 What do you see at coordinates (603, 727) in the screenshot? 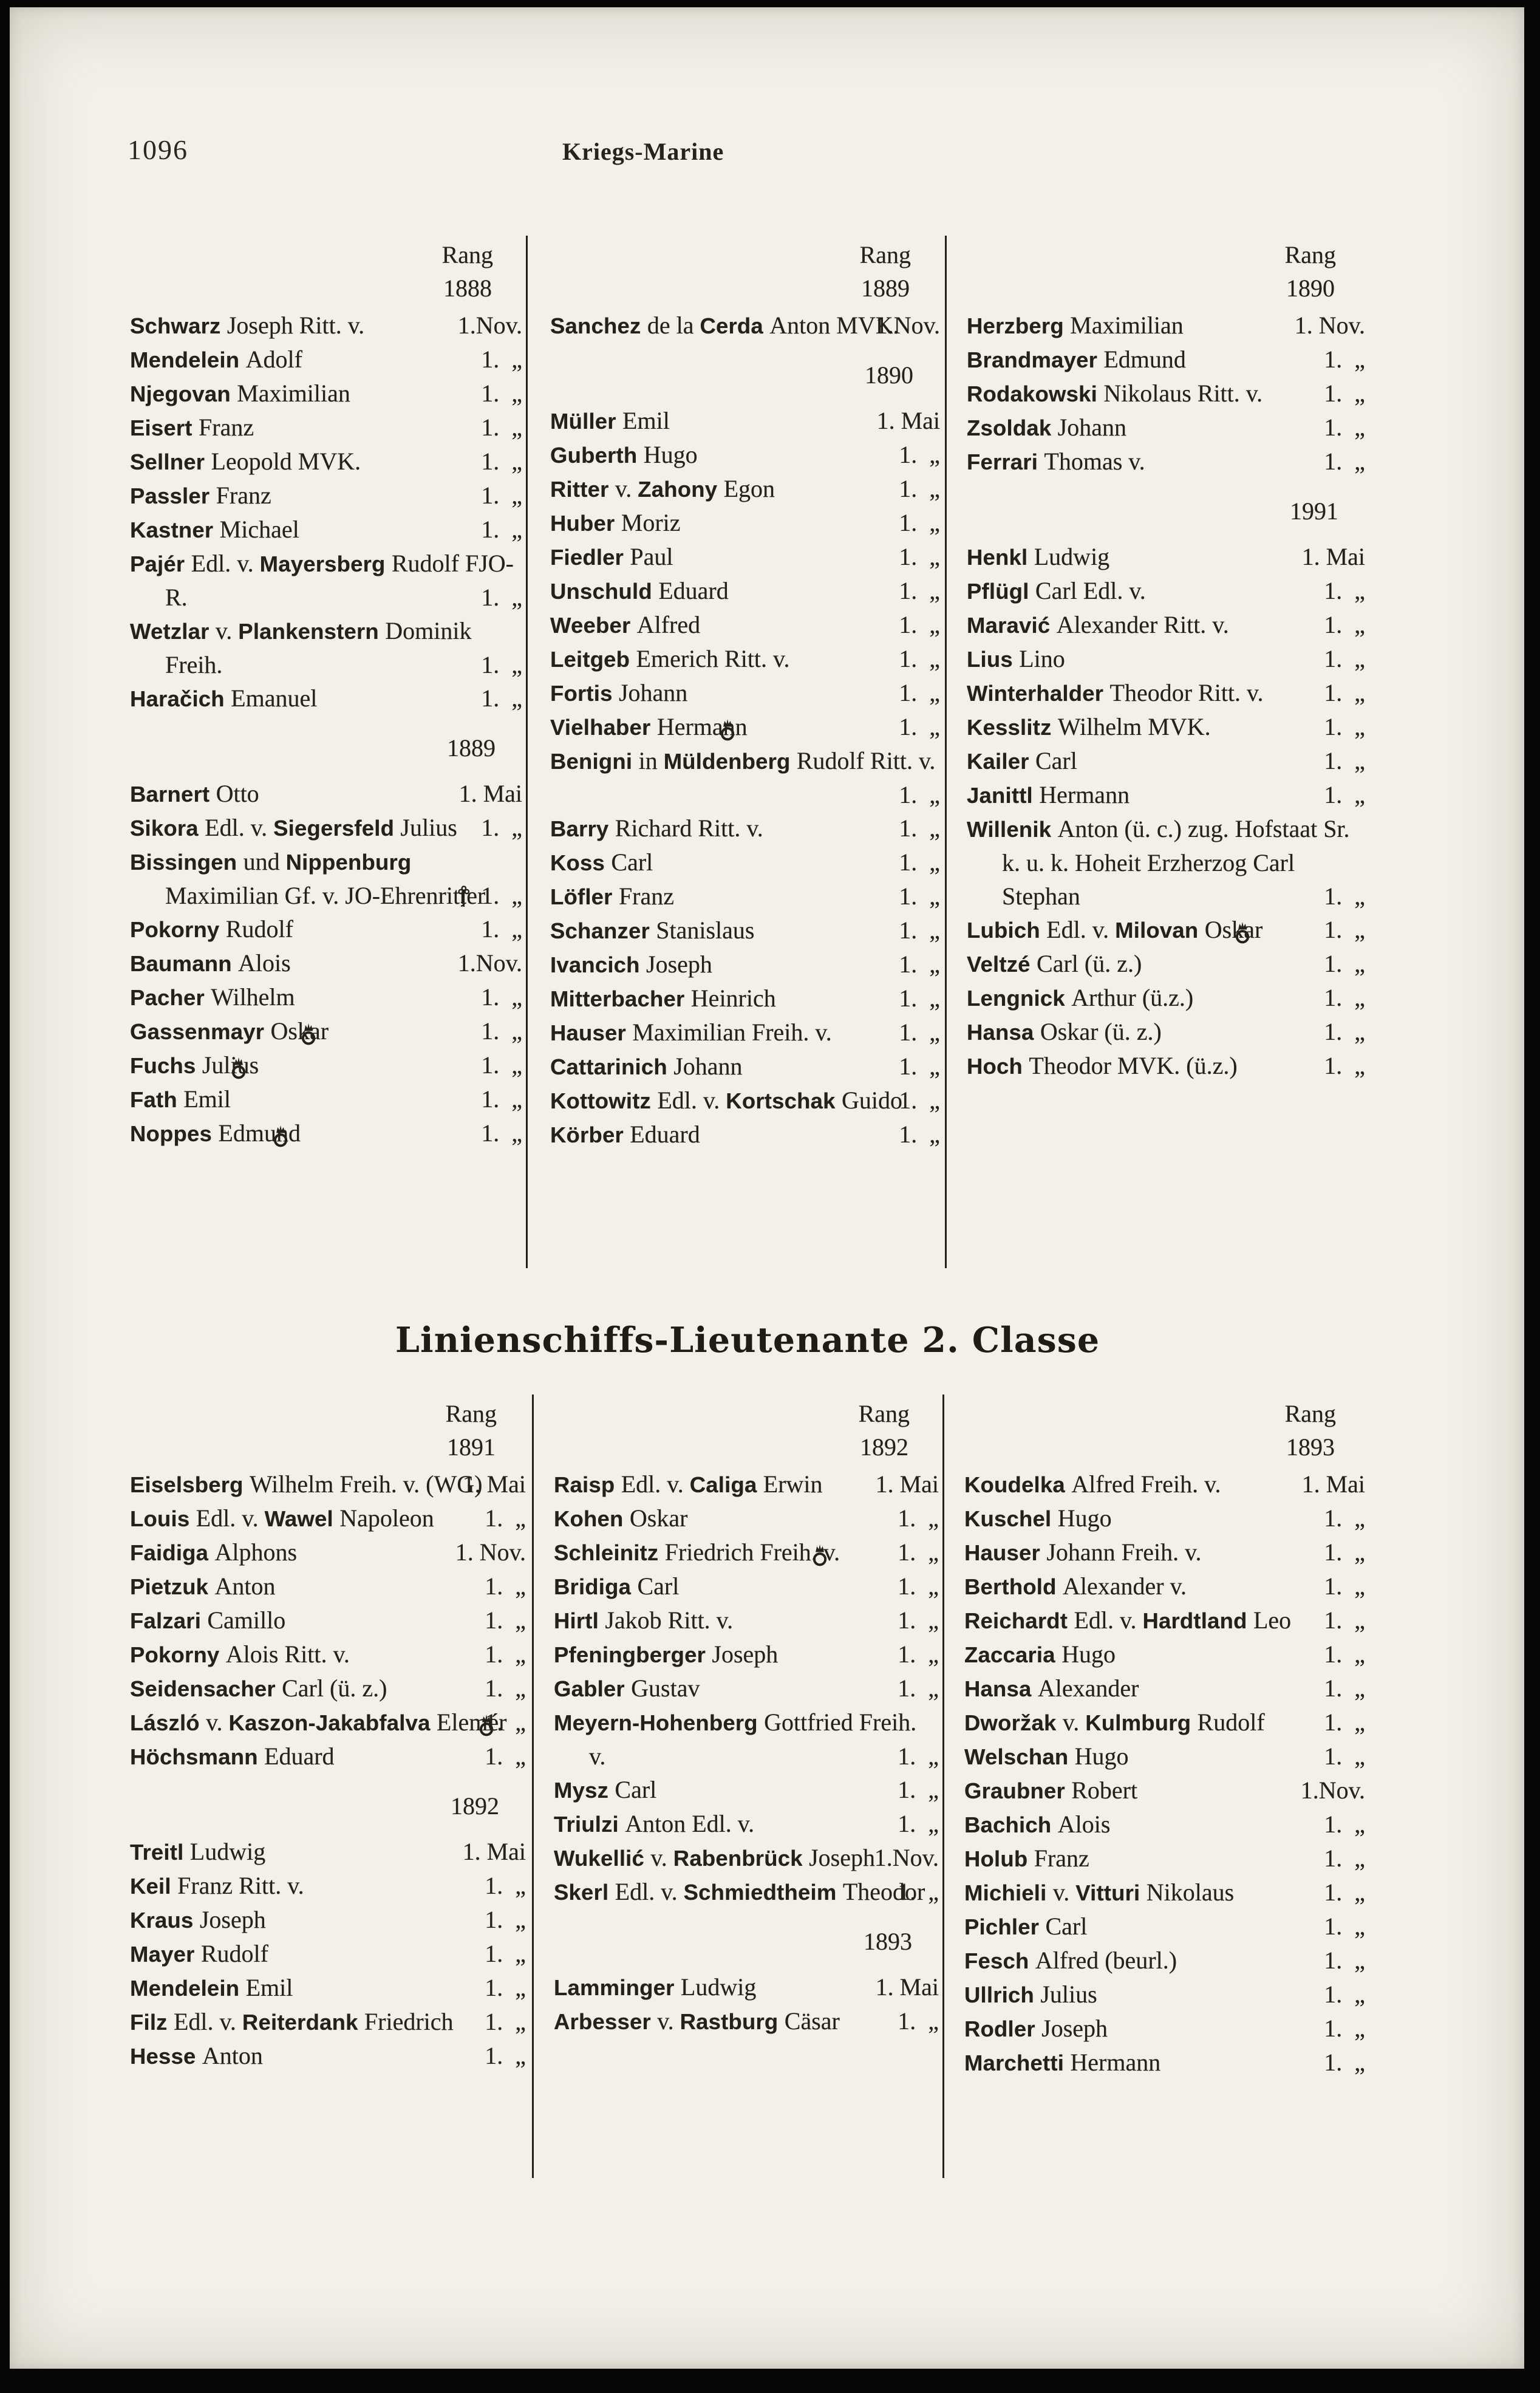
I see `entry-surname: Vielhaber` at bounding box center [603, 727].